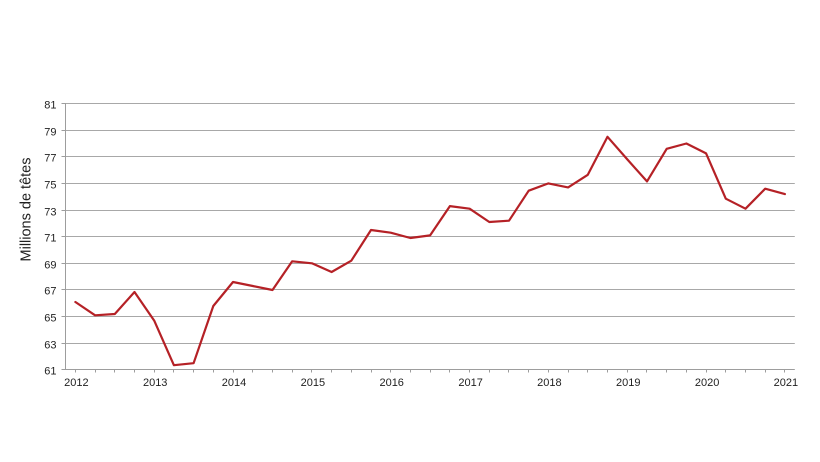 The image size is (820, 462). I want to click on svg-text: 77, so click(50, 158).